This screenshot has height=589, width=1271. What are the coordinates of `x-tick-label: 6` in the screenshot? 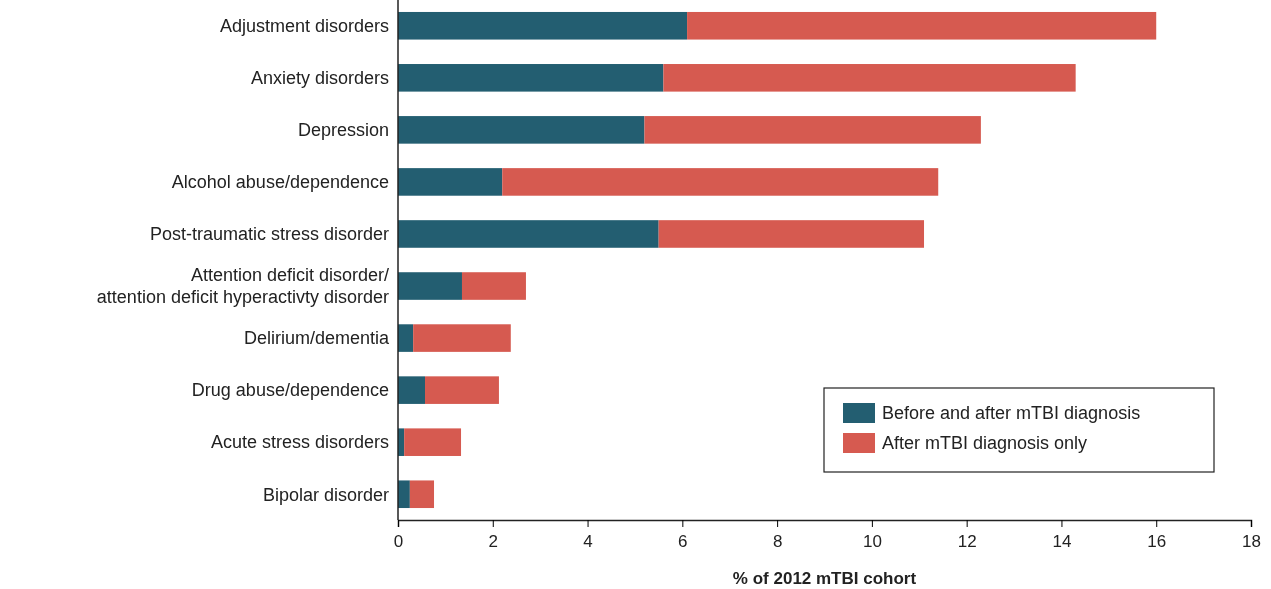 It's located at (683, 541).